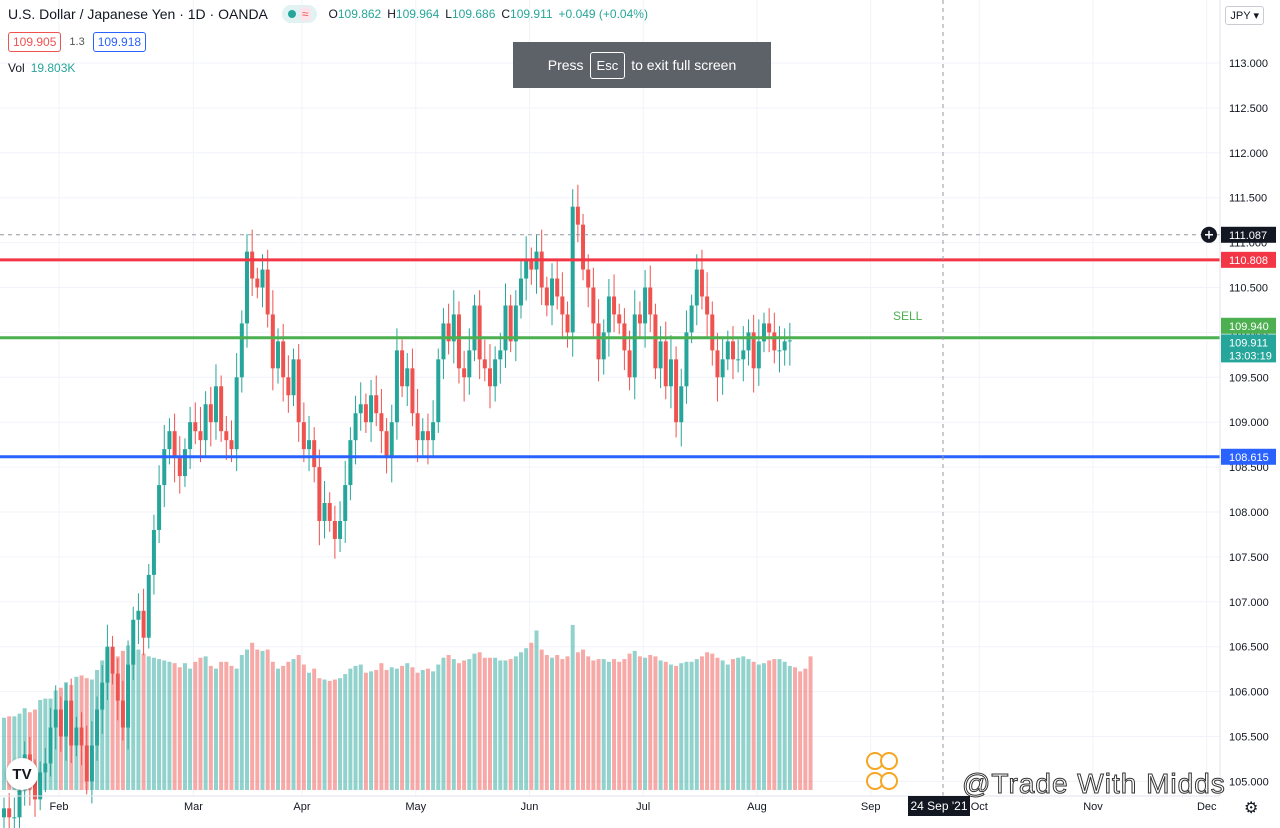 Image resolution: width=1280 pixels, height=828 pixels. What do you see at coordinates (299, 14) in the screenshot?
I see `status-pill: ≈` at bounding box center [299, 14].